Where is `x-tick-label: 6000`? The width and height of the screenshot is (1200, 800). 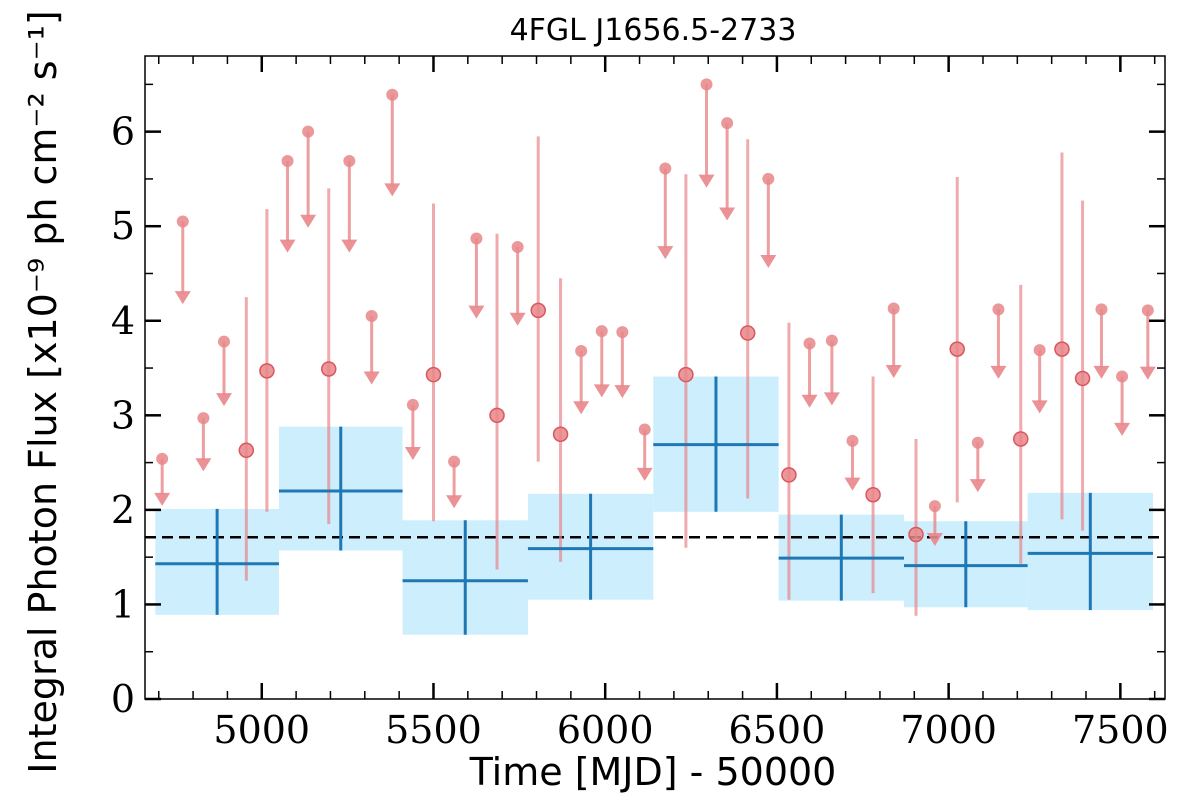 x-tick-label: 6000 is located at coordinates (605, 730).